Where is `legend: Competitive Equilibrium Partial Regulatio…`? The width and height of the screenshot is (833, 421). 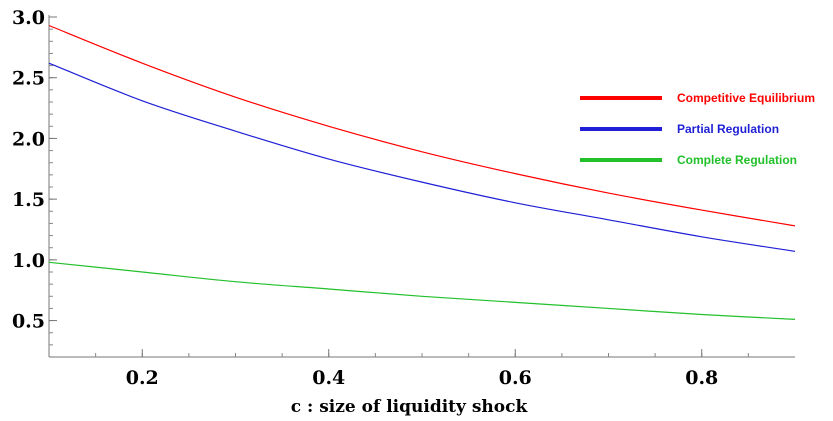 legend: Competitive Equilibrium Partial Regulatio… is located at coordinates (697, 129).